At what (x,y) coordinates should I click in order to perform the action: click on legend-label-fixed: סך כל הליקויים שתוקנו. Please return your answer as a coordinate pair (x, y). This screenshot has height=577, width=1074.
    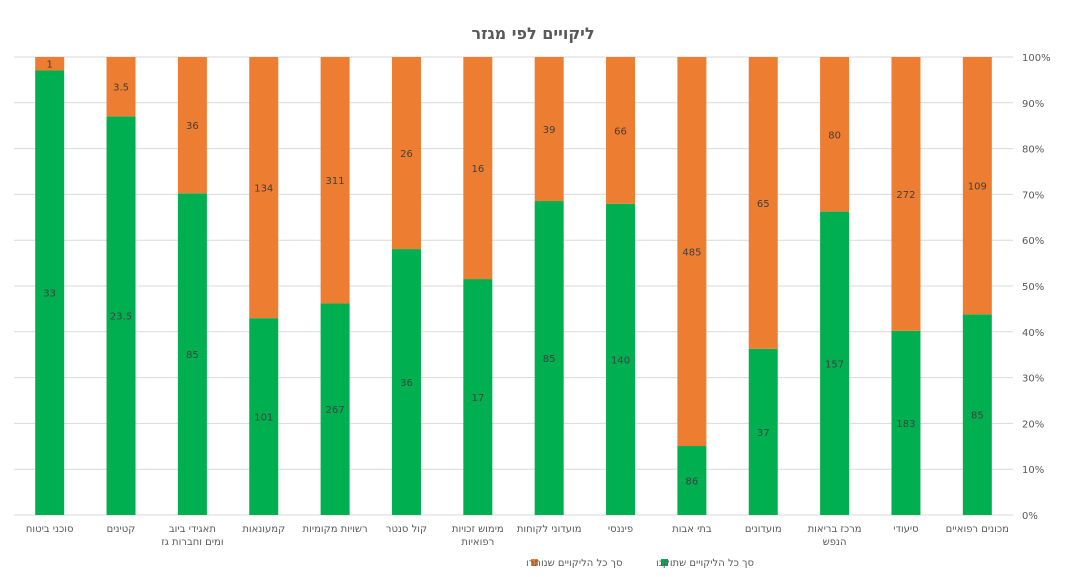
    Looking at the image, I should click on (705, 563).